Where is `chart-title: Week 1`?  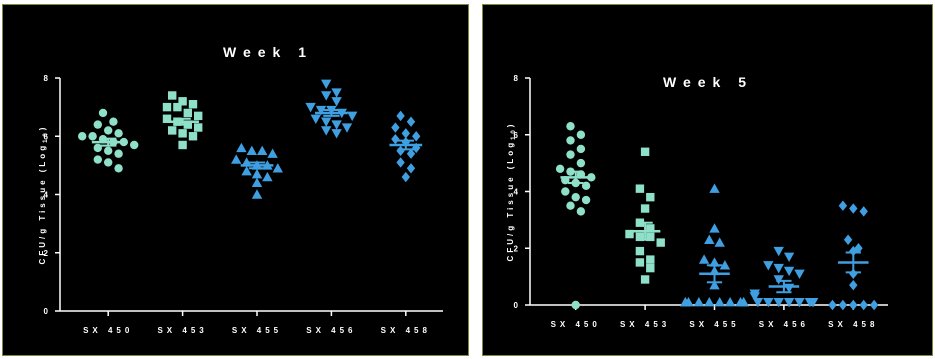 chart-title: Week 1 is located at coordinates (268, 52).